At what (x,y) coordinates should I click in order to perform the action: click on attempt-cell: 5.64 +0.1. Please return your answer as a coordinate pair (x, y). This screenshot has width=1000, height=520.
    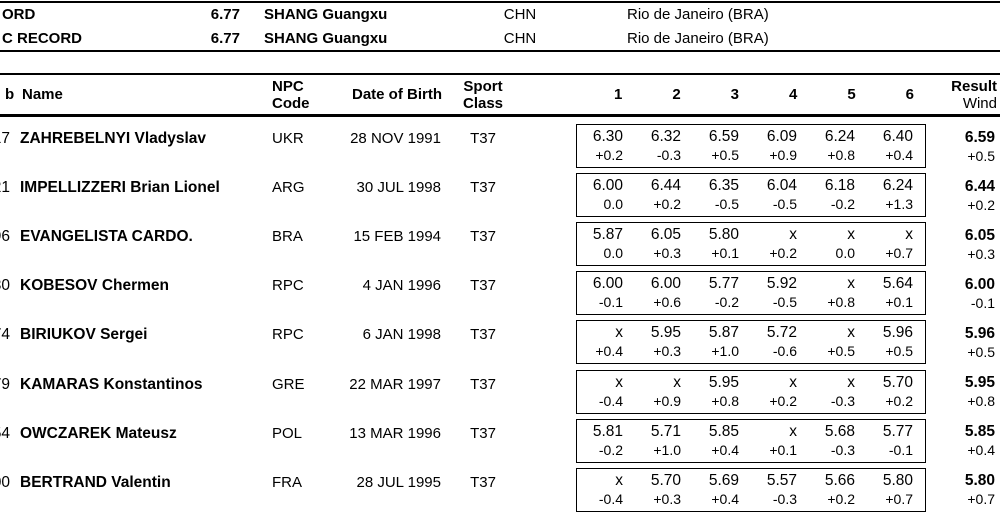
    Looking at the image, I should click on (896, 294).